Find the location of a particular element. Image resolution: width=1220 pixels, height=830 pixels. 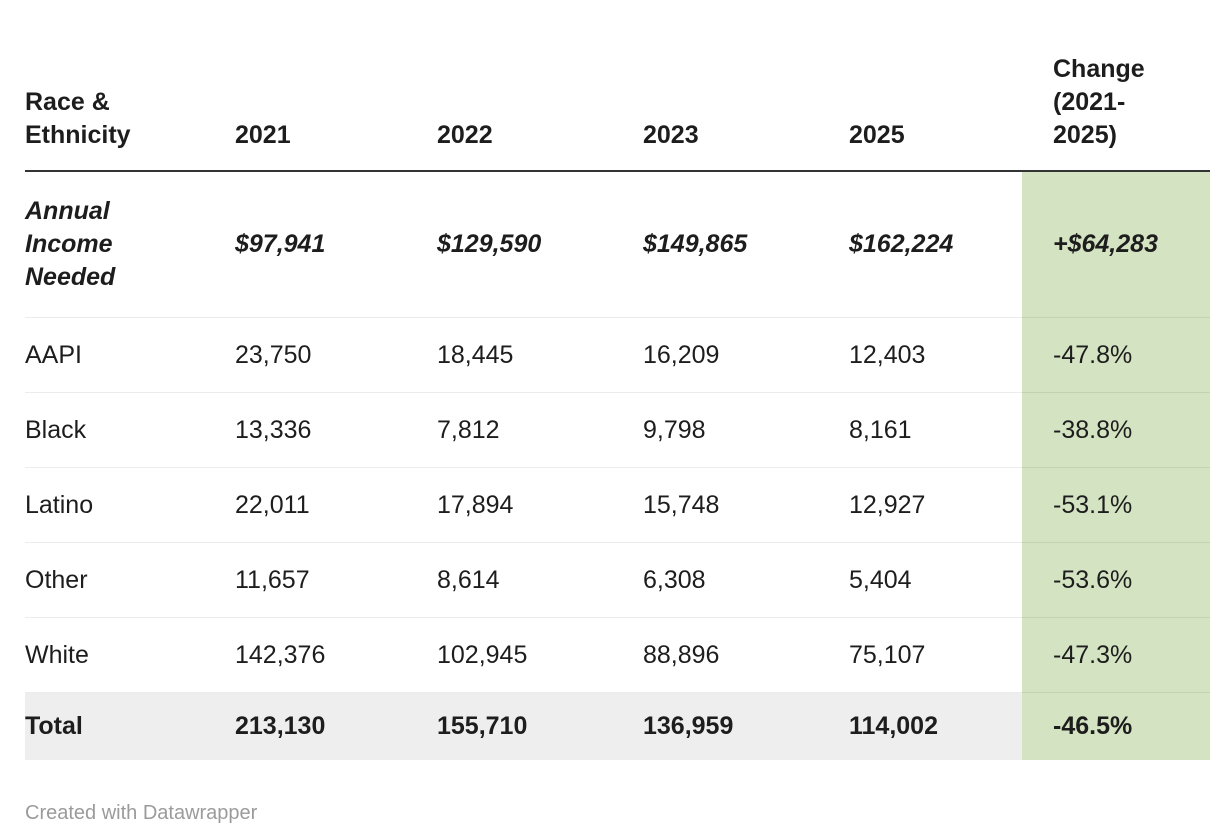

header-cell-change: Change (2021-2025) is located at coordinates (1116, 86).